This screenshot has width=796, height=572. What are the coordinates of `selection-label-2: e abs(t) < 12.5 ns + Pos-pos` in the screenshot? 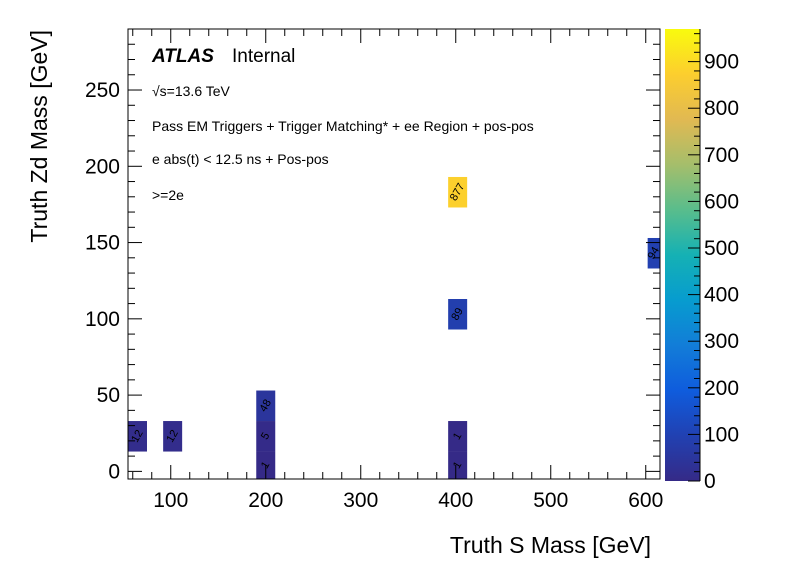 It's located at (240, 159).